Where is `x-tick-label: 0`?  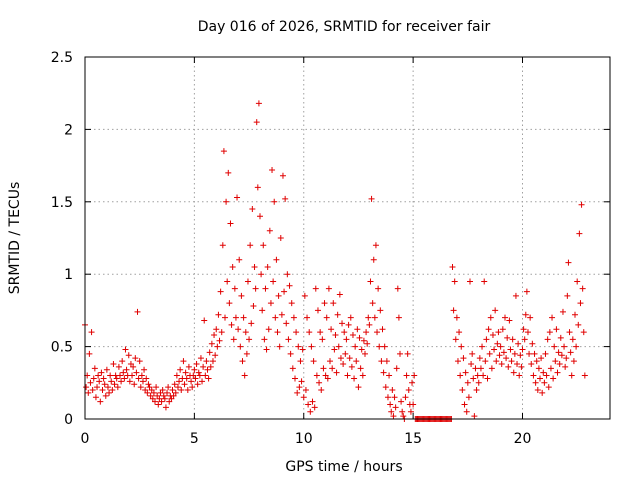
x-tick-label: 0 is located at coordinates (85, 439).